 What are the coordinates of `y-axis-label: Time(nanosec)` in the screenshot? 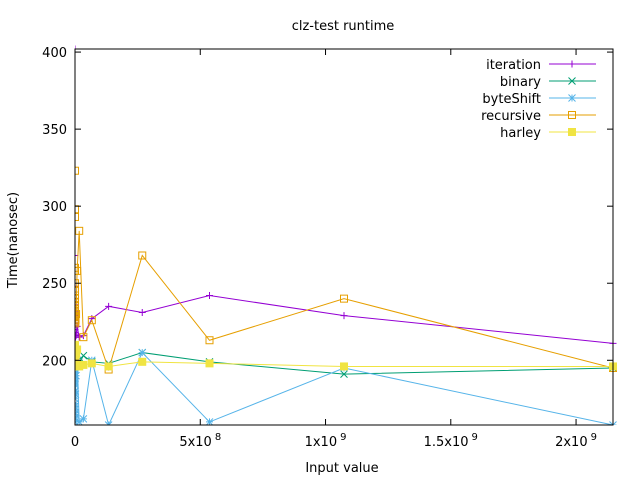 It's located at (13, 240).